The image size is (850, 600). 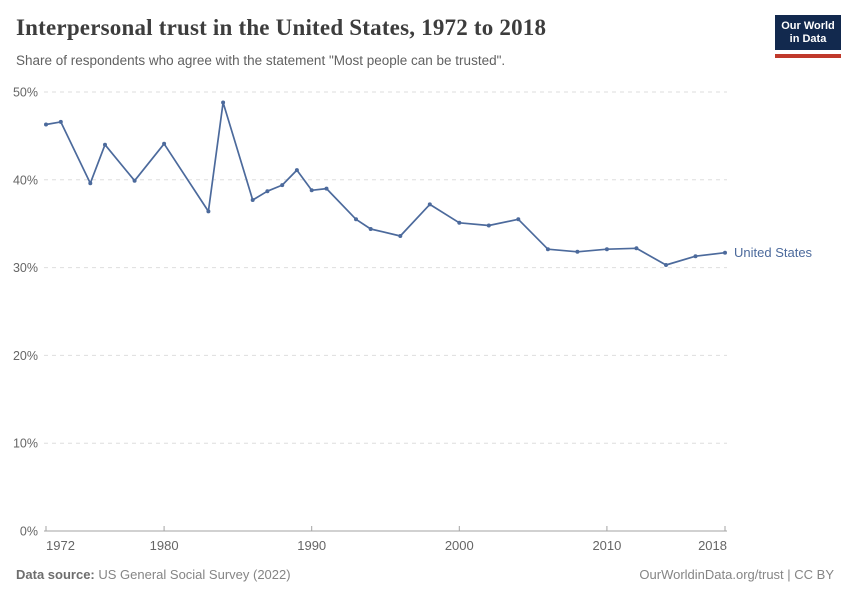 I want to click on y-tick-label: 10%, so click(x=25, y=444).